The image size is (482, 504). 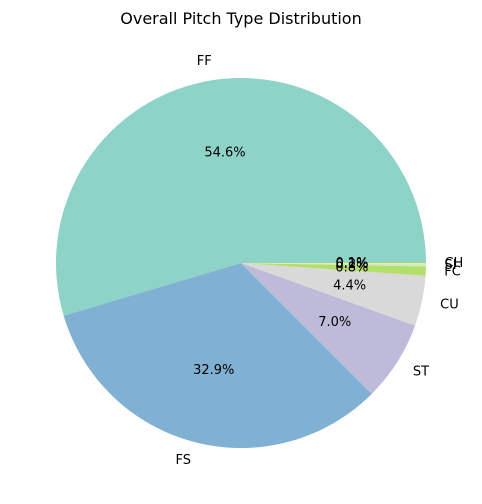 What do you see at coordinates (349, 285) in the screenshot?
I see `pct-label-cu: 4.4%` at bounding box center [349, 285].